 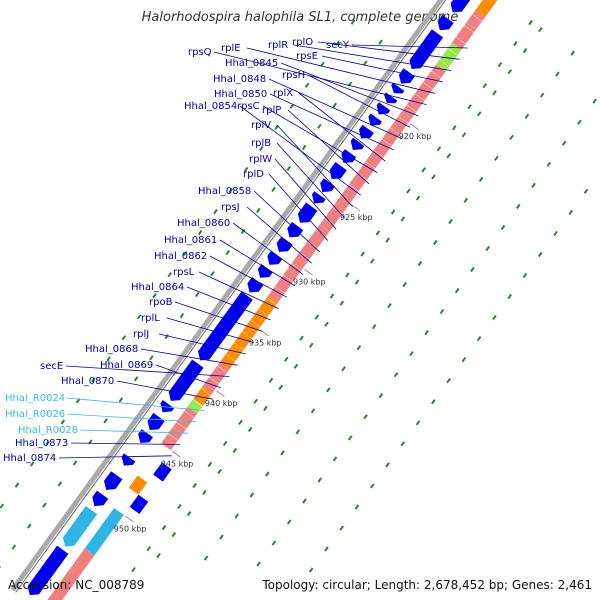 What do you see at coordinates (239, 79) in the screenshot?
I see `gene-label: Hhal_0848` at bounding box center [239, 79].